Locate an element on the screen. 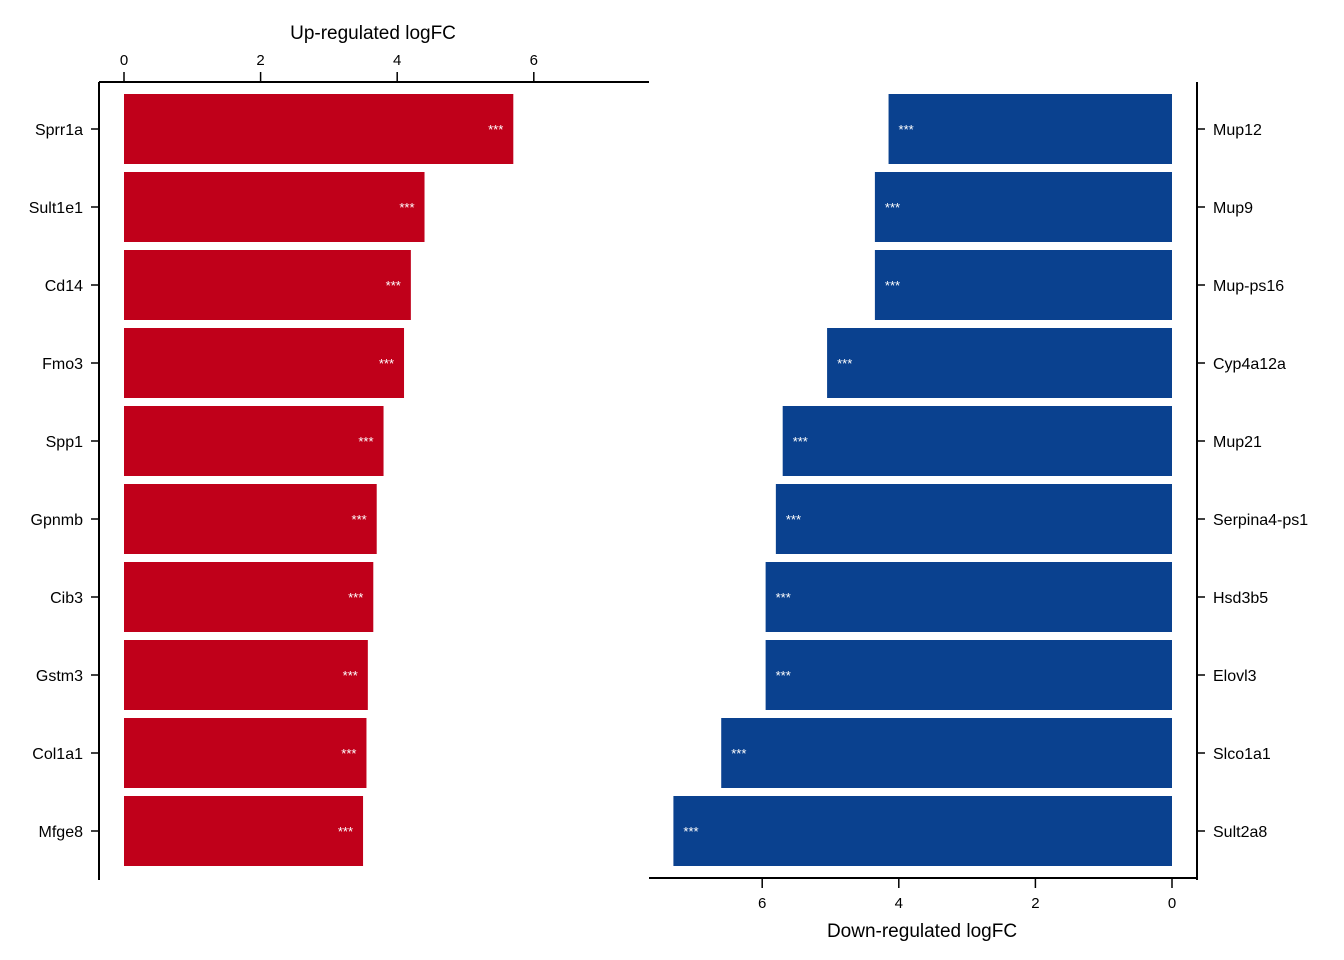  up-bar-sult1e1 is located at coordinates (274, 207).